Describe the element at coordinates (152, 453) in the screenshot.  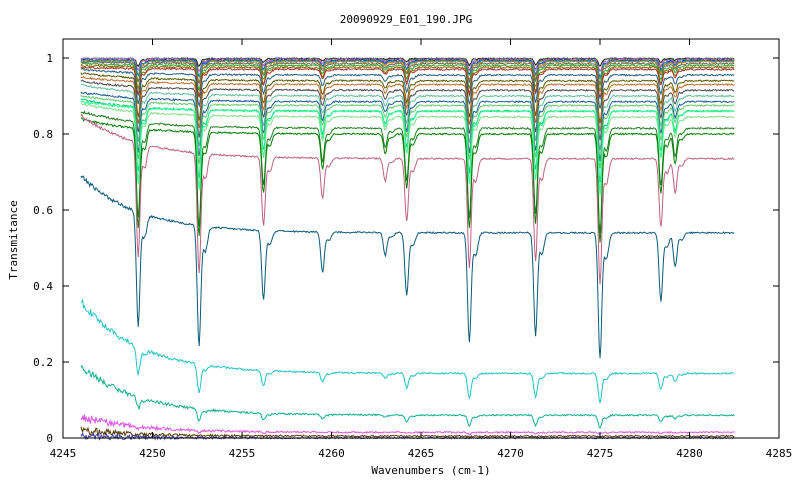
I see `x-tick-label: 4250` at that location.